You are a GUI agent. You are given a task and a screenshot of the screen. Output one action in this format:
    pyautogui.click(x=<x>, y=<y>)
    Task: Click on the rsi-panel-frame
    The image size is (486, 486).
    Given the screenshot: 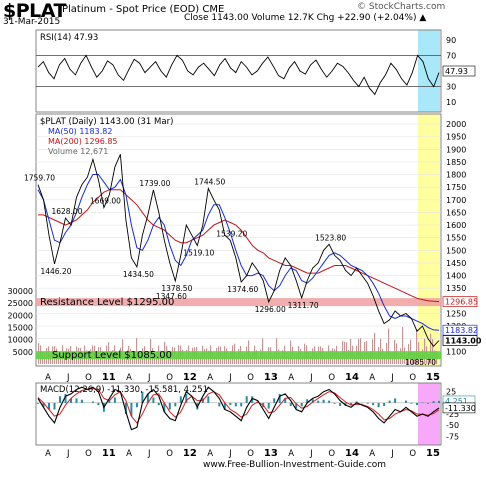 What is the action you would take?
    pyautogui.click(x=238, y=71)
    